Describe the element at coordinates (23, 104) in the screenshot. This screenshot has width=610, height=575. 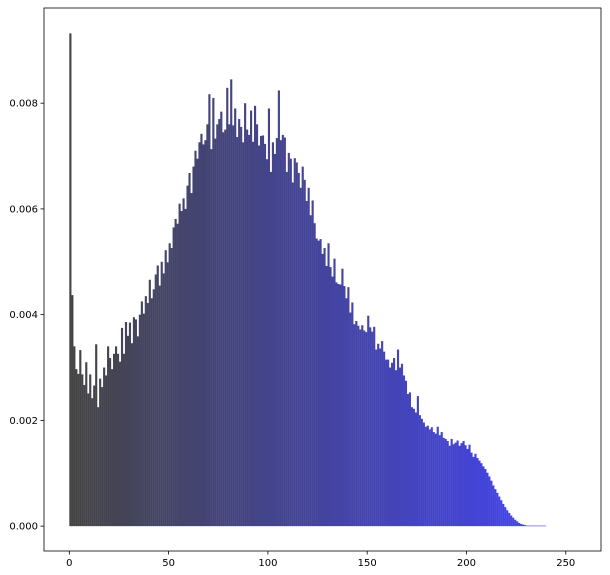
I see `y-tick-label: 0.008` at that location.